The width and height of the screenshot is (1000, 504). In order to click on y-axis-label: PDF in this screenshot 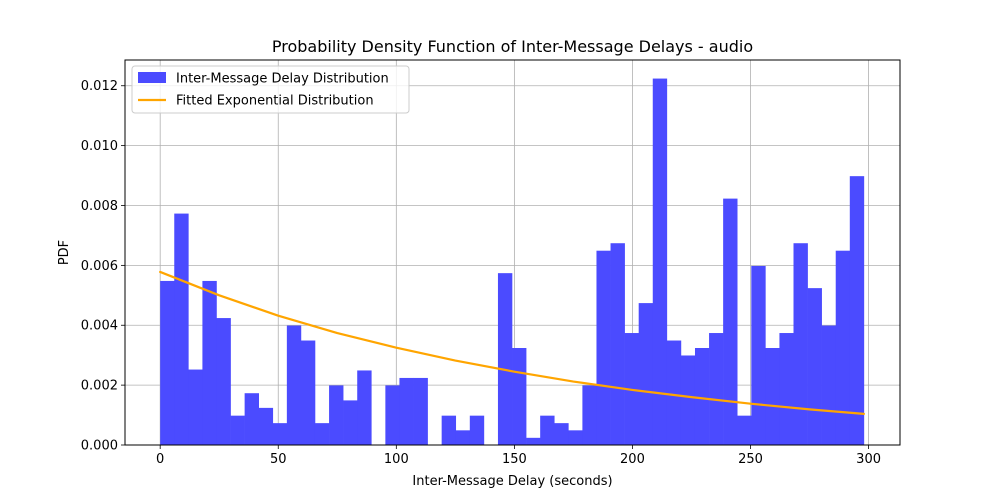, I will do `click(64, 252)`.